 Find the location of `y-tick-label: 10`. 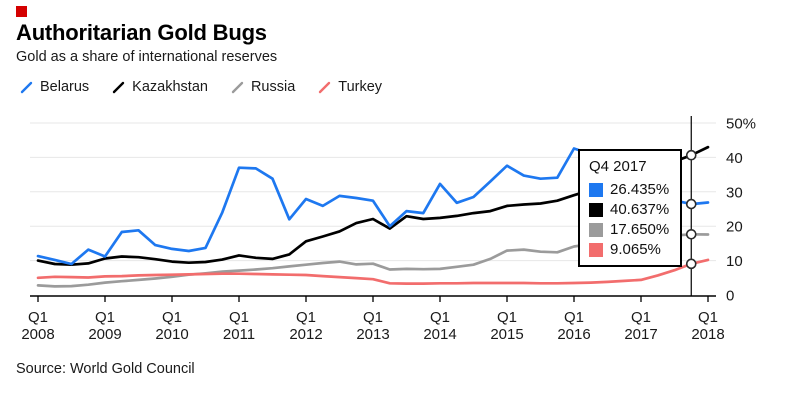

y-tick-label: 10 is located at coordinates (734, 261).